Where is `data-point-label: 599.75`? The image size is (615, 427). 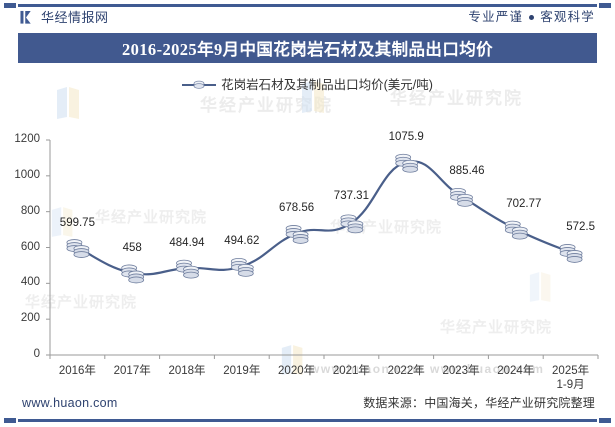 data-point-label: 599.75 is located at coordinates (77, 222).